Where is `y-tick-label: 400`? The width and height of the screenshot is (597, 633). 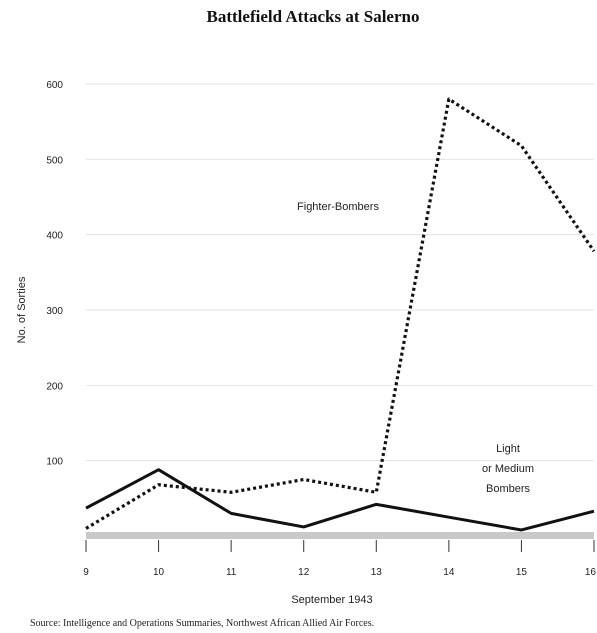
y-tick-label: 400 is located at coordinates (54, 236).